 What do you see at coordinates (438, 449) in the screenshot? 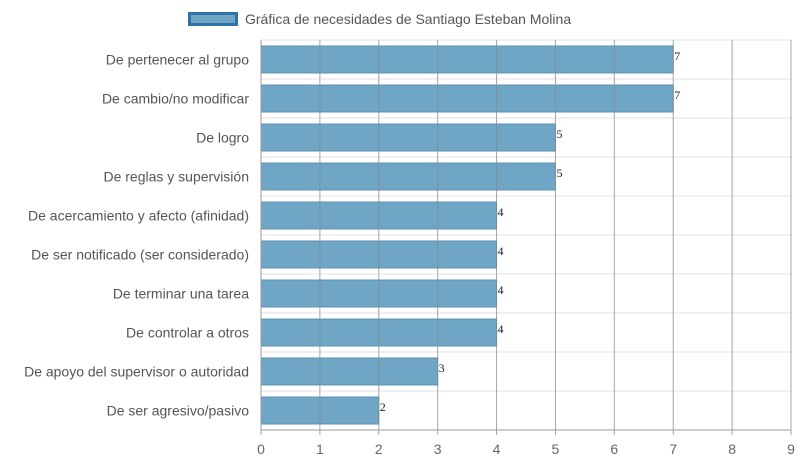
I see `x-tick-label: 3` at bounding box center [438, 449].